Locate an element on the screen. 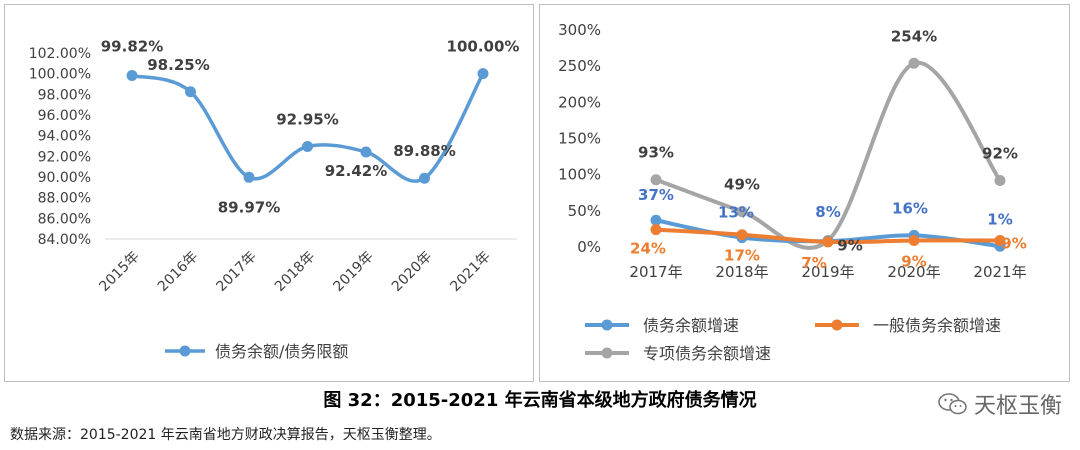 The height and width of the screenshot is (450, 1080). brand-watermark: 天枢玉衡 is located at coordinates (1000, 404).